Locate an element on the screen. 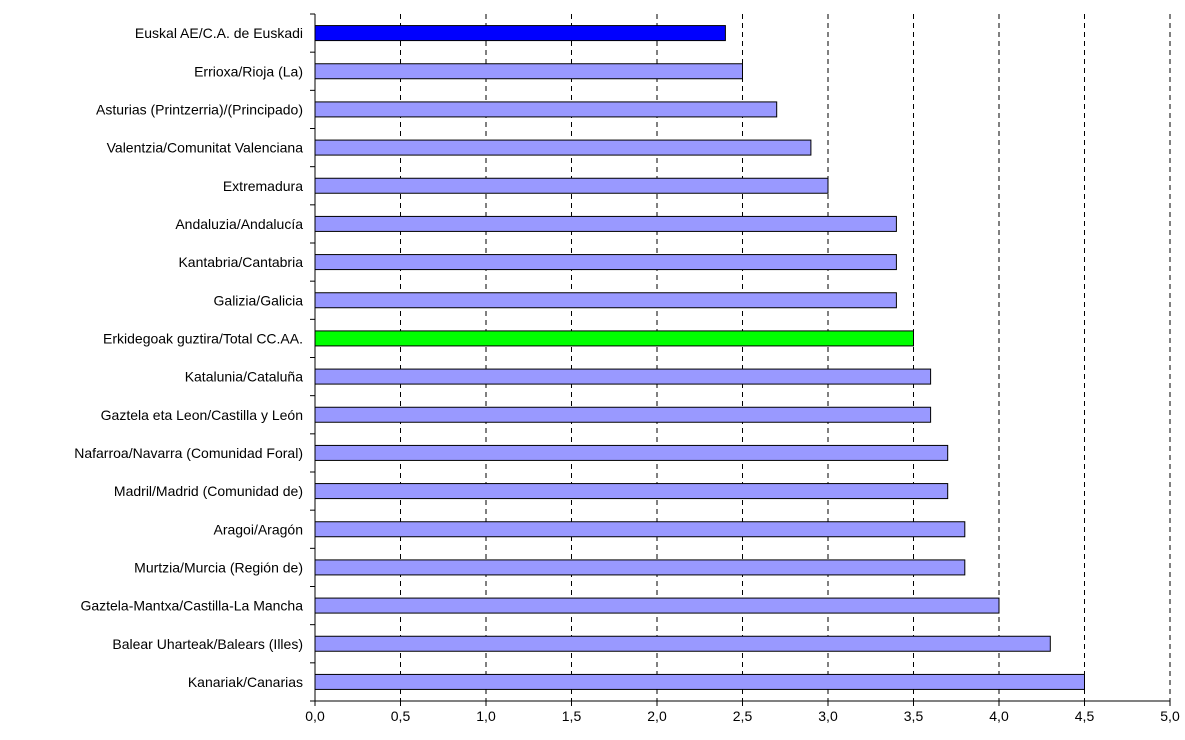 Image resolution: width=1185 pixels, height=740 pixels. x-tick-label: 0,0 is located at coordinates (315, 716).